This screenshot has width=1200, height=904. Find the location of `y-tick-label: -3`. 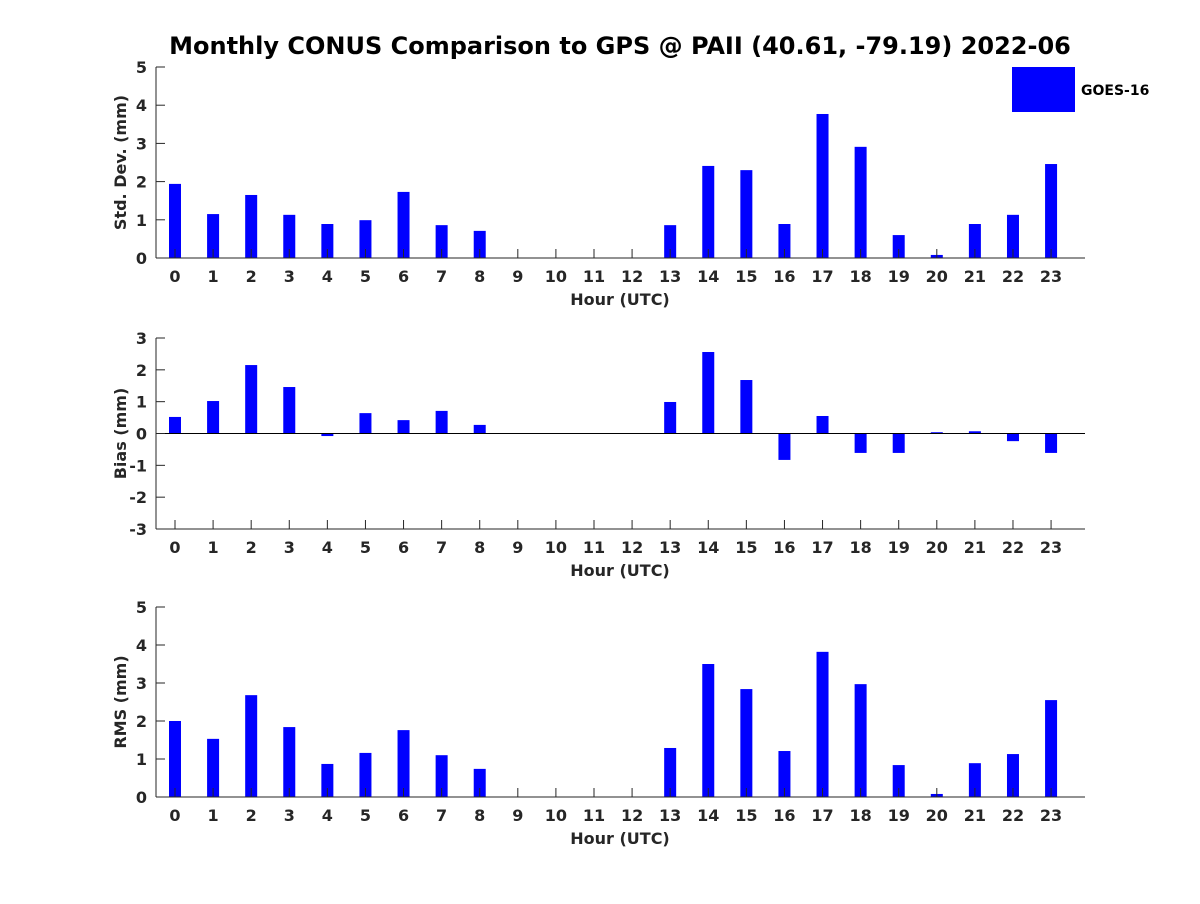

y-tick-label: -3 is located at coordinates (138, 529).